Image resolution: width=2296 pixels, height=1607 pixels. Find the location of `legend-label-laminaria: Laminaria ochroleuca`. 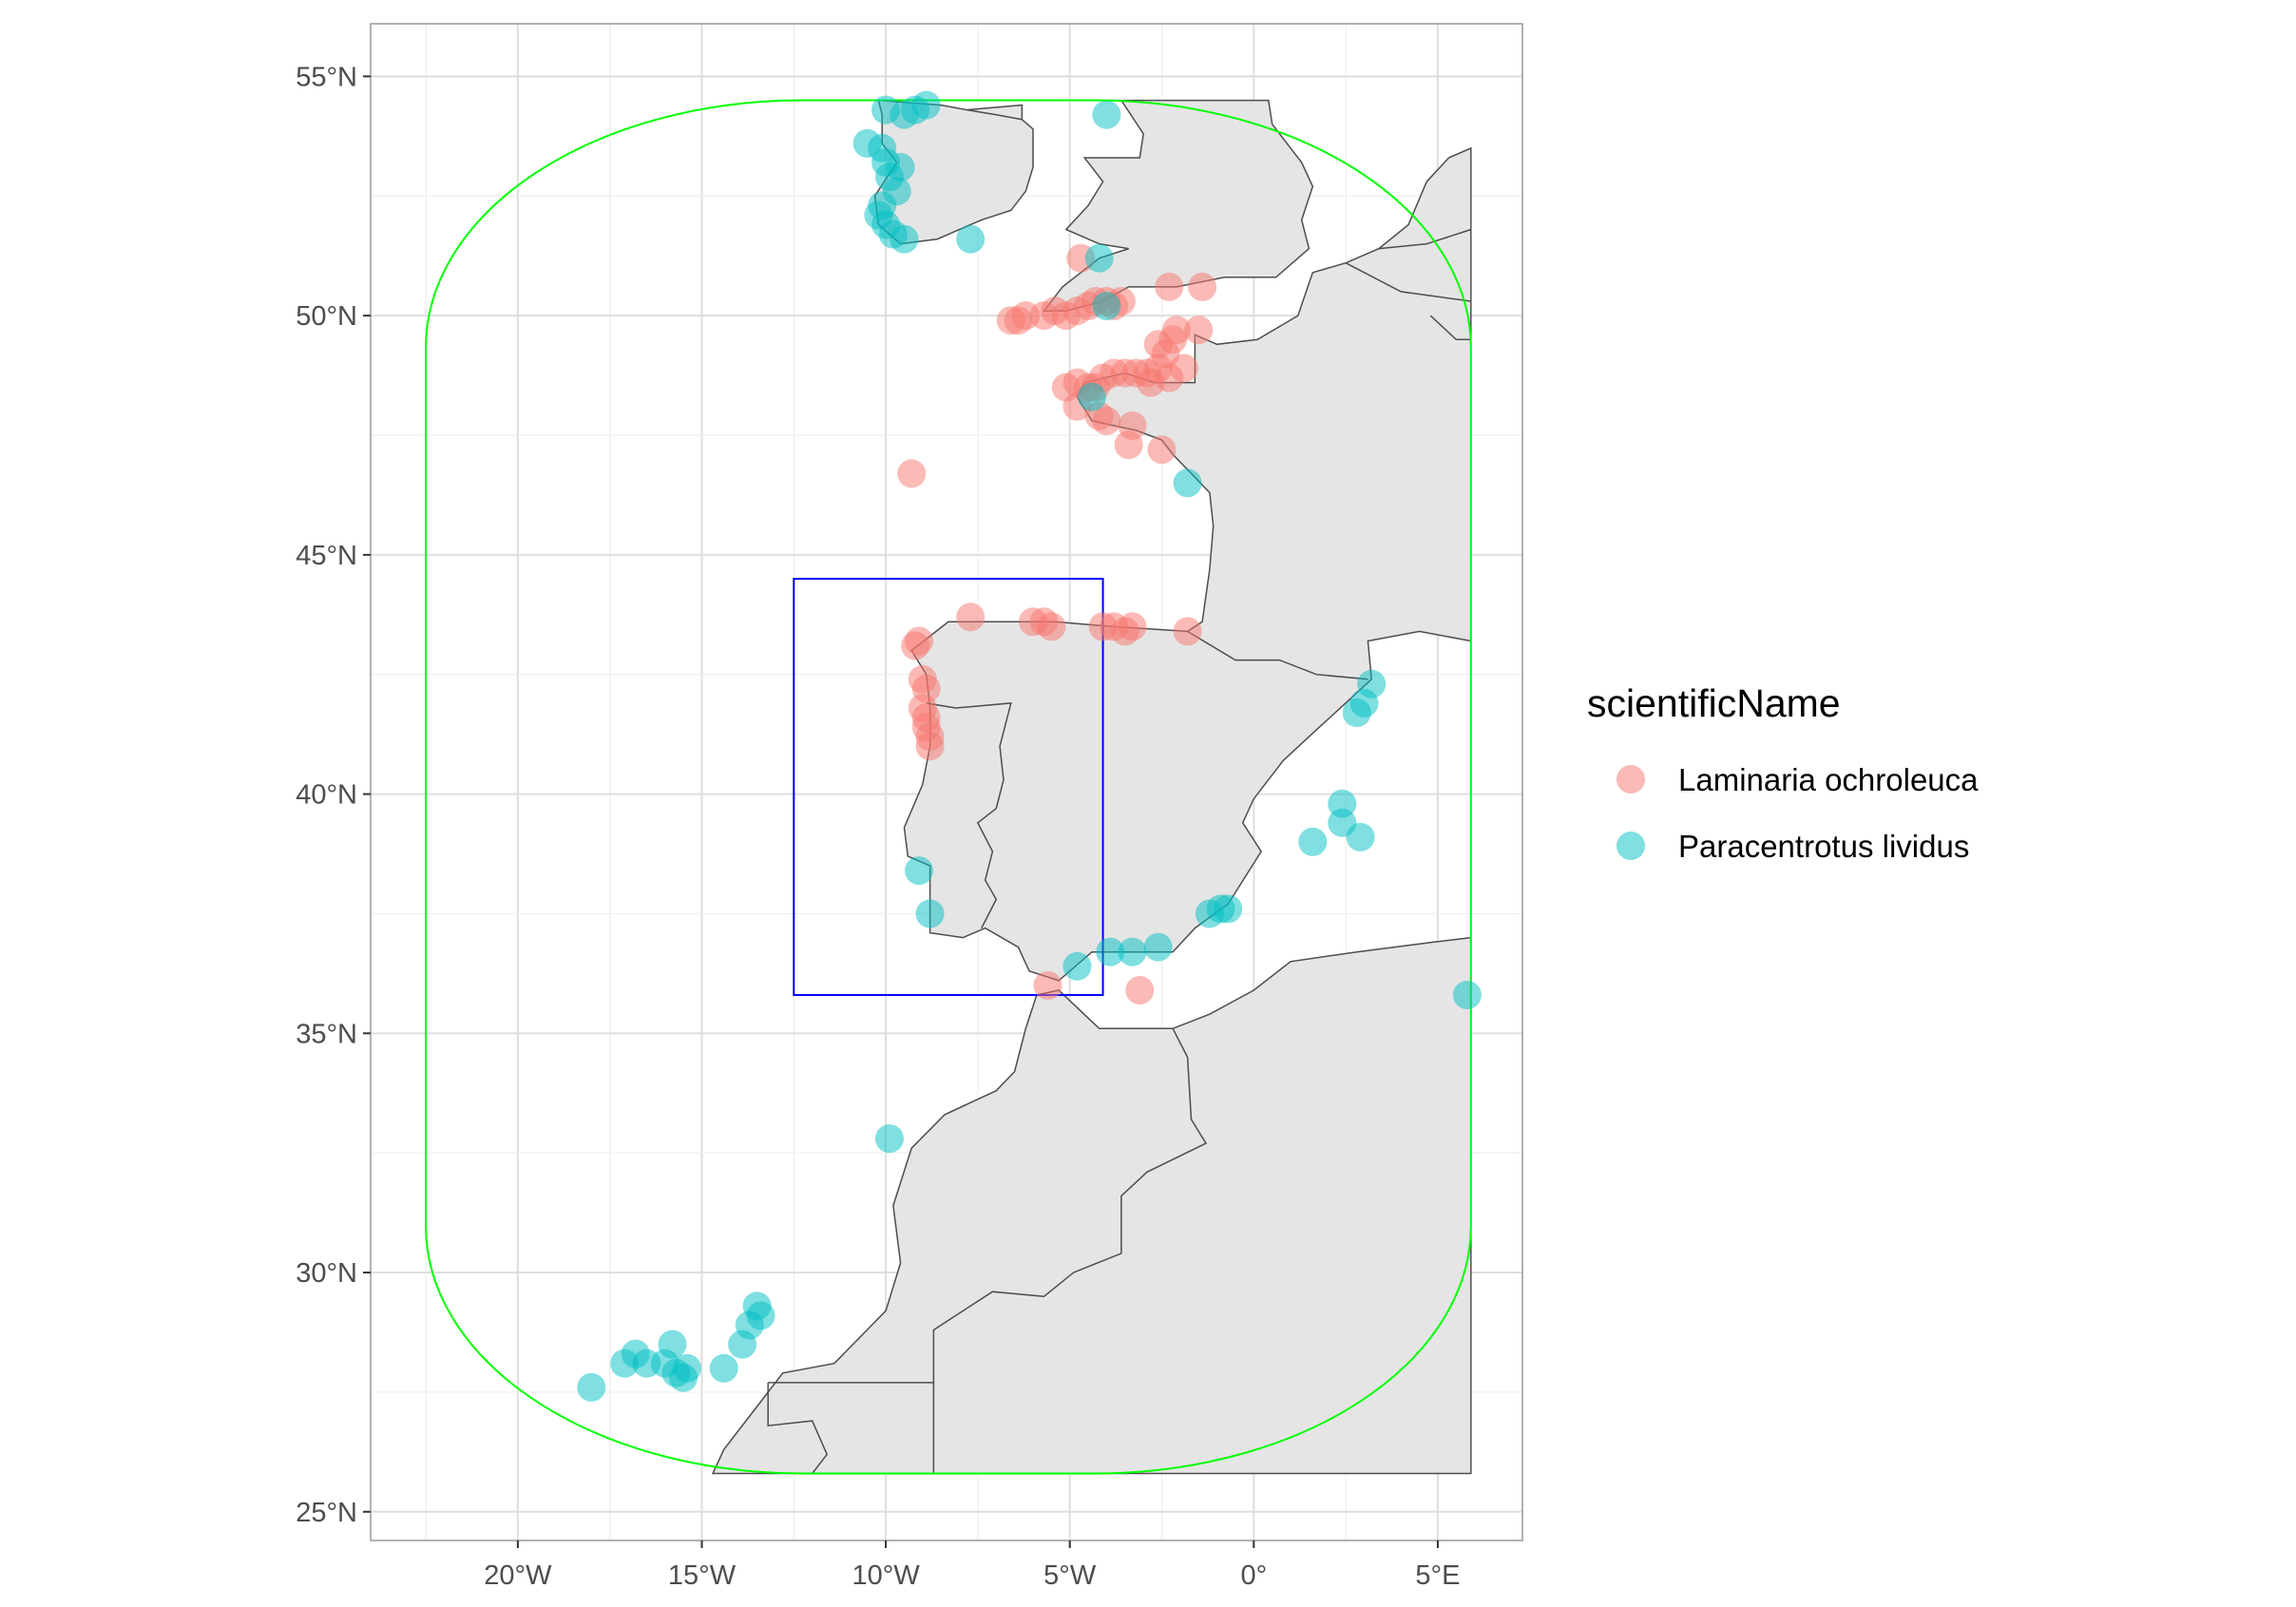

legend-label-laminaria: Laminaria ochroleuca is located at coordinates (1828, 779).